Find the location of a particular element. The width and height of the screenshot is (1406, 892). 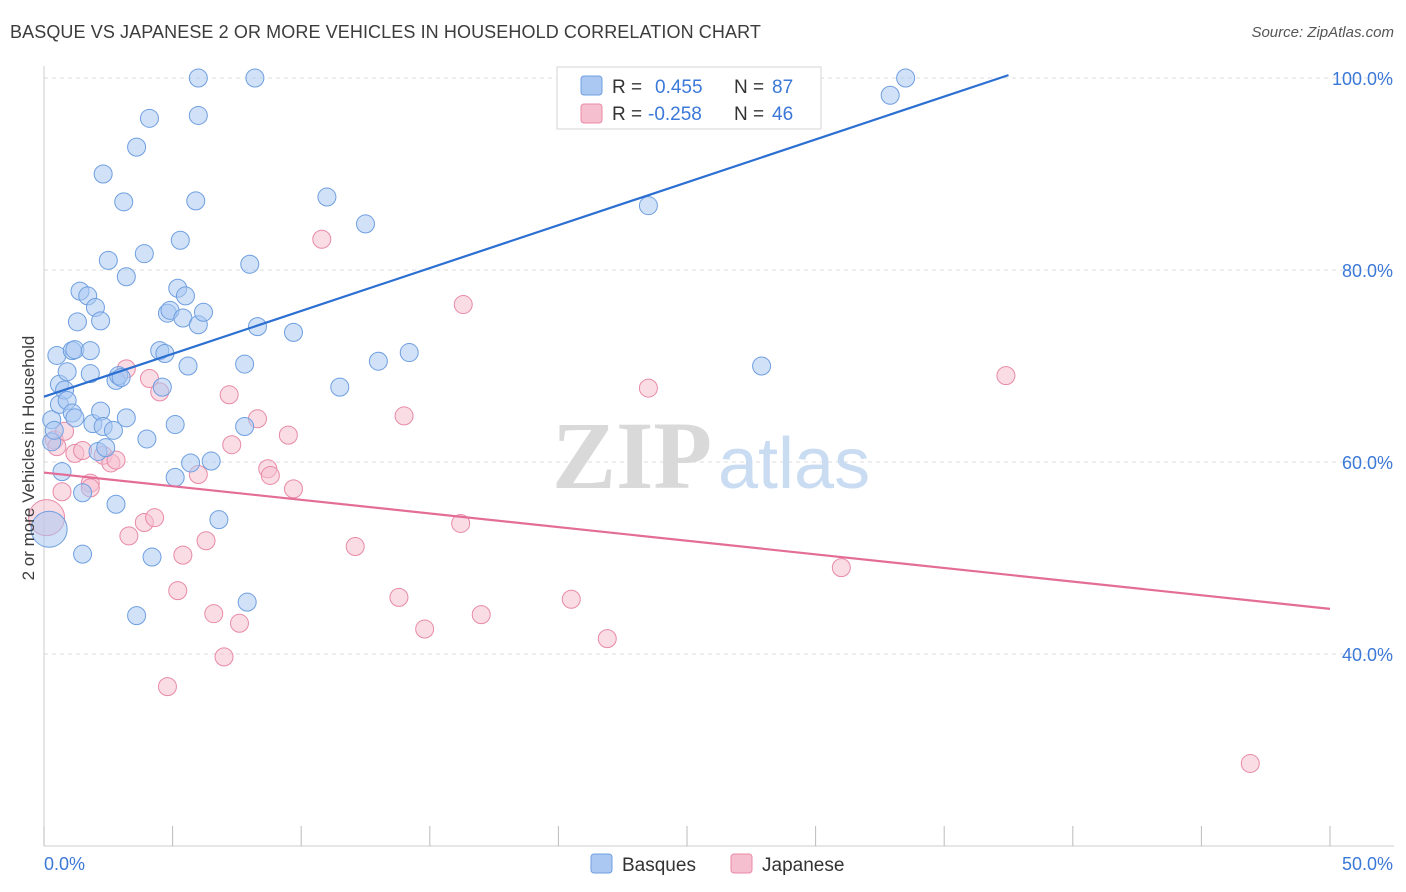

basques-swatch is located at coordinates (591, 85).